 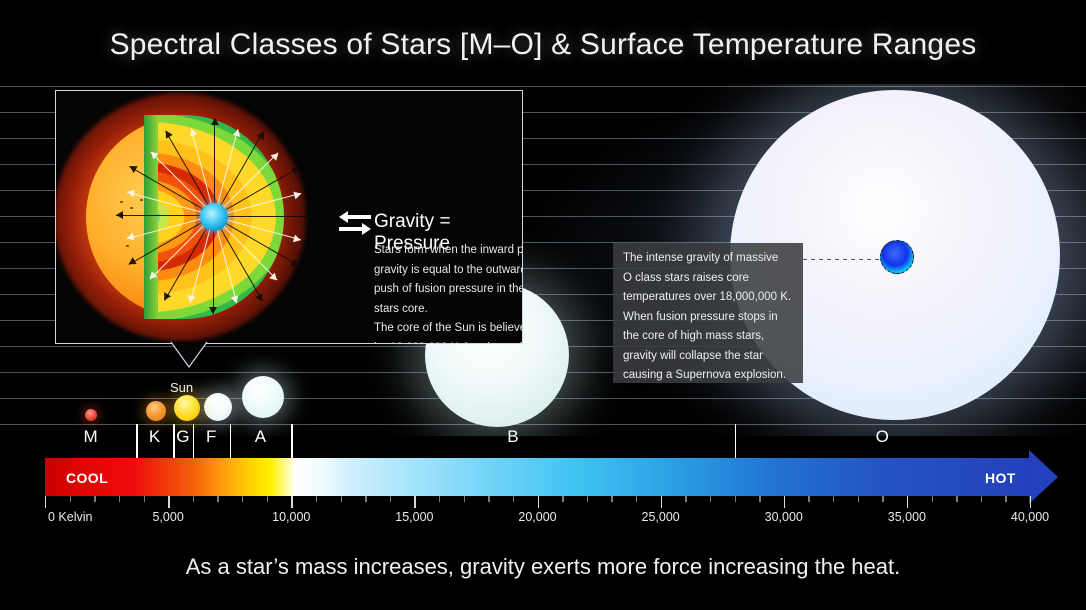 I want to click on hot-label: HOT, so click(x=1000, y=478).